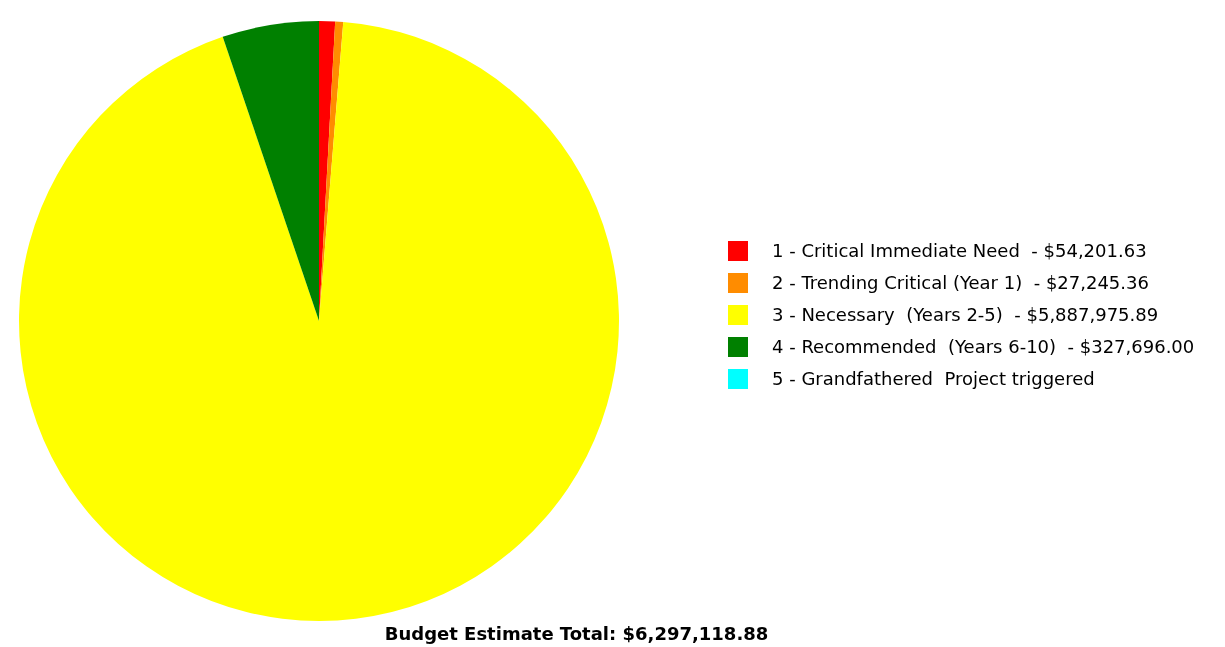 This screenshot has height=647, width=1225. What do you see at coordinates (960, 282) in the screenshot?
I see `legend-label: 2 - Trending Critical (Year 1) - $27,245.36` at bounding box center [960, 282].